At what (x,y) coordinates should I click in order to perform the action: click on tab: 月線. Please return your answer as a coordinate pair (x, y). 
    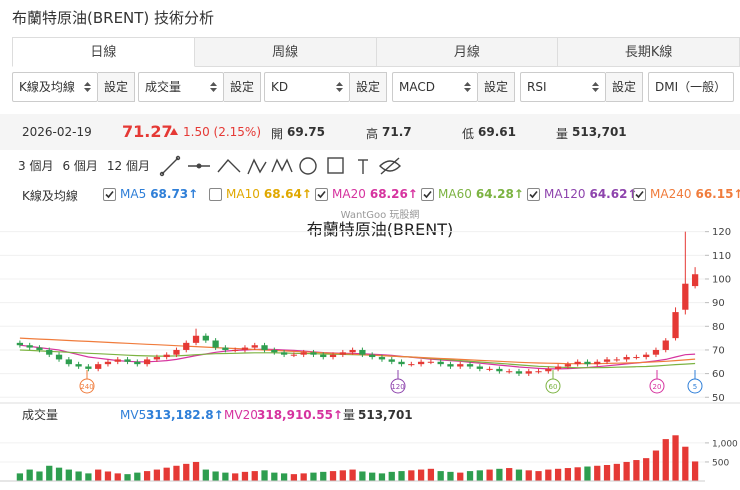
    Looking at the image, I should click on (467, 52).